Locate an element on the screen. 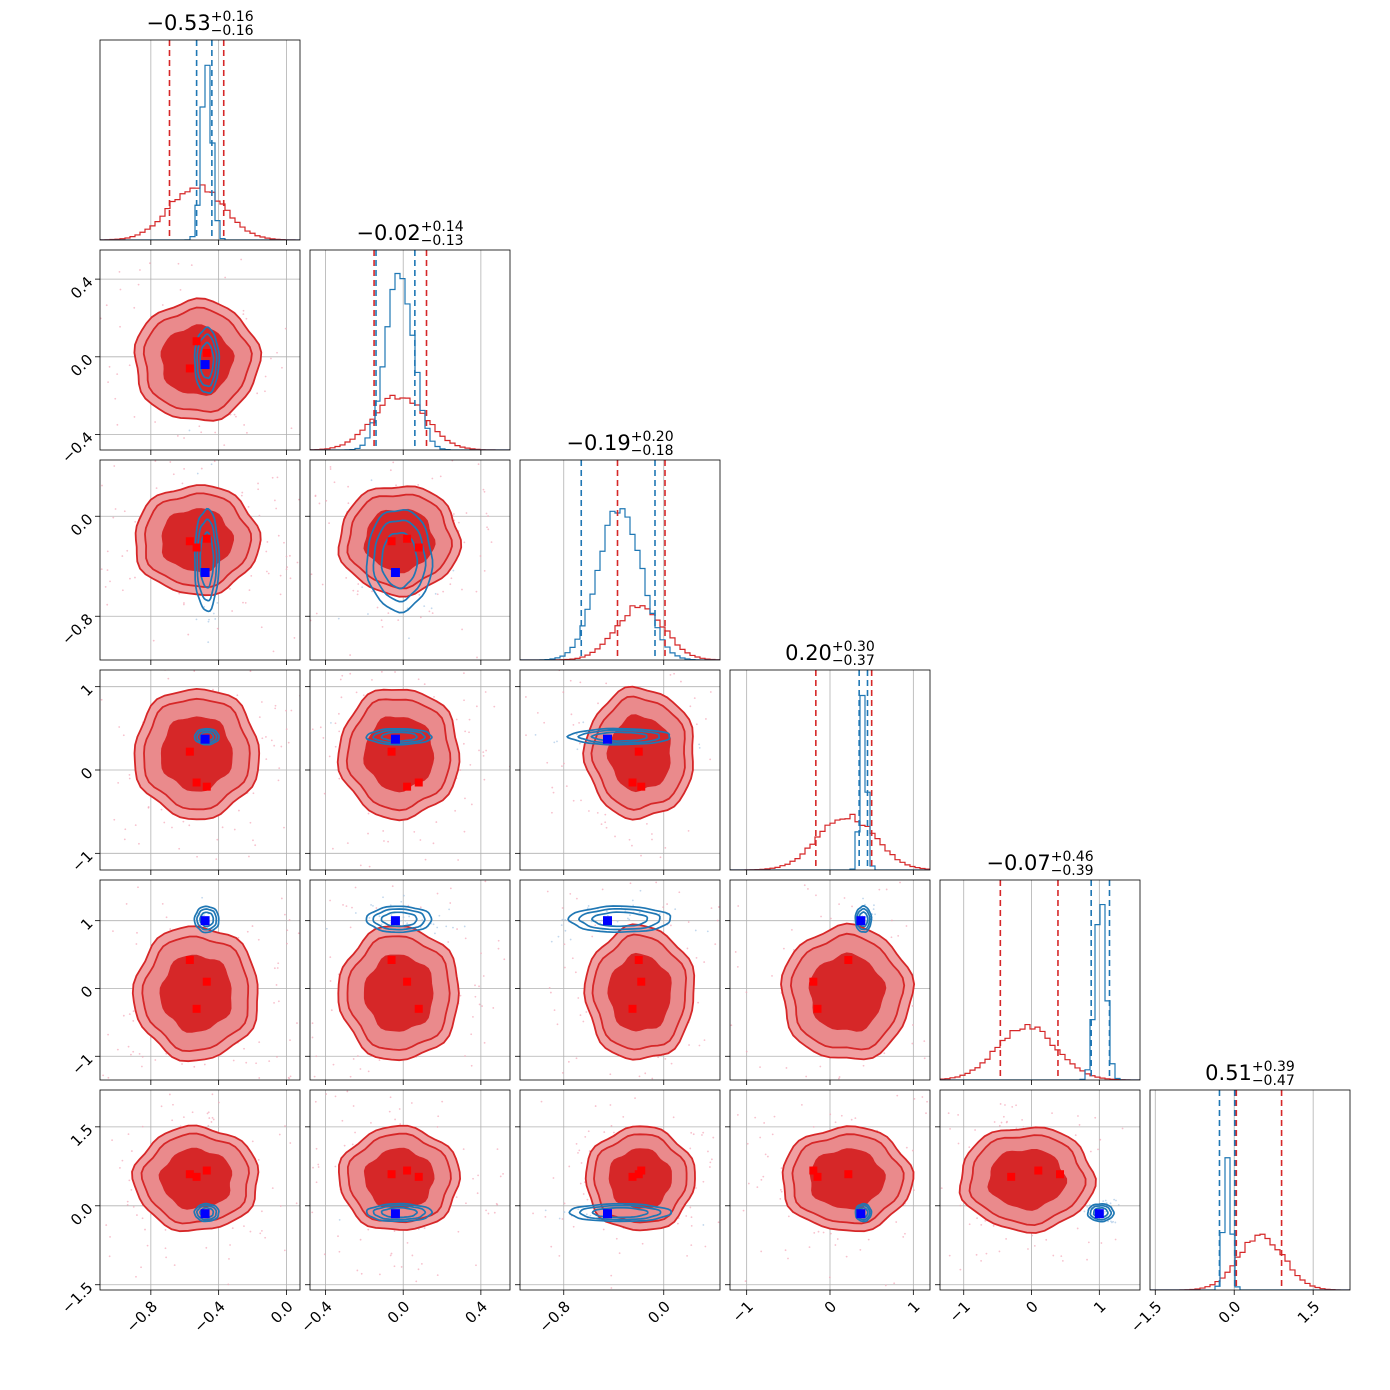  x-tick-label: −0.8 is located at coordinates (555, 1317).